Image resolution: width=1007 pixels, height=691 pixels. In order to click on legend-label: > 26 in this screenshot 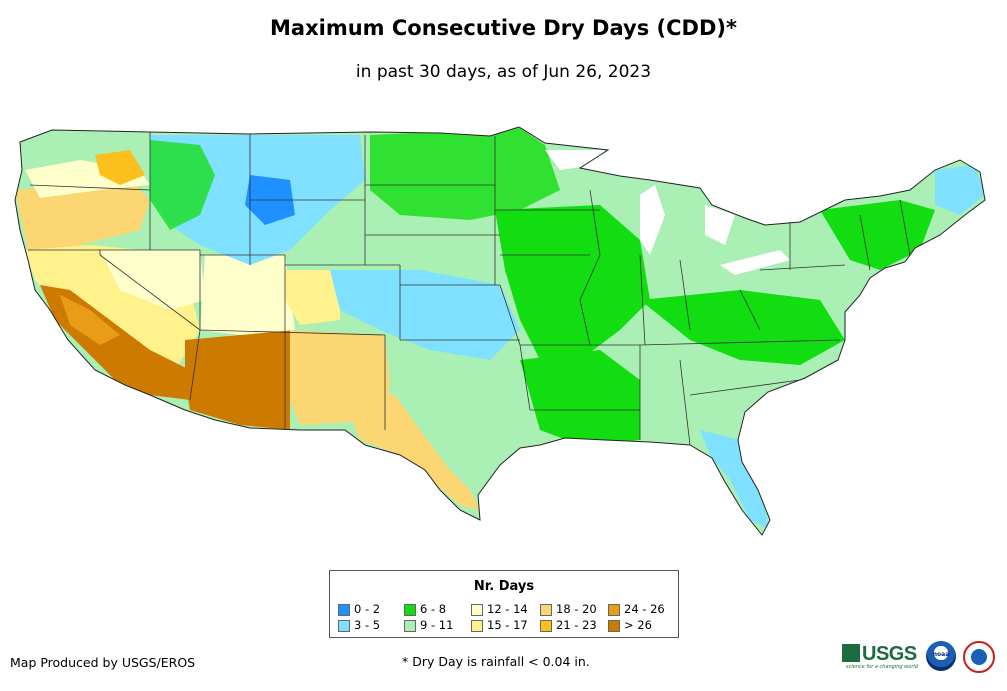, I will do `click(638, 625)`.